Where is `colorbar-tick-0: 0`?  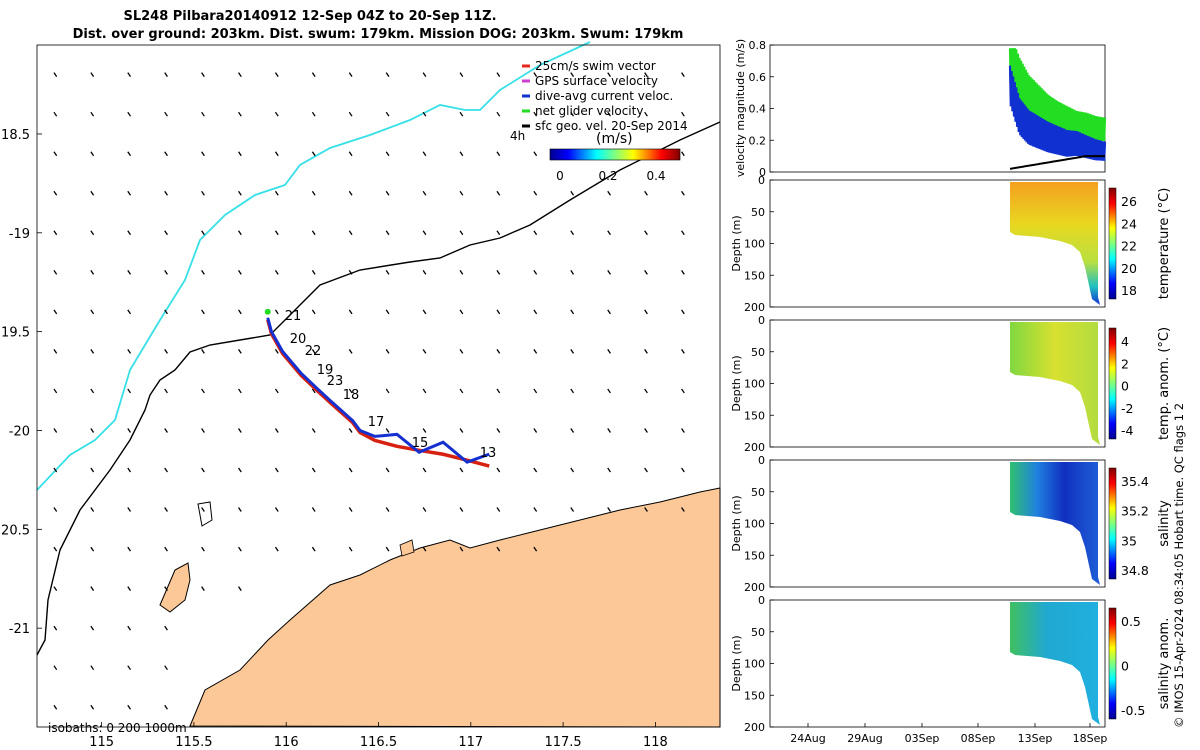 colorbar-tick-0: 0 is located at coordinates (560, 176).